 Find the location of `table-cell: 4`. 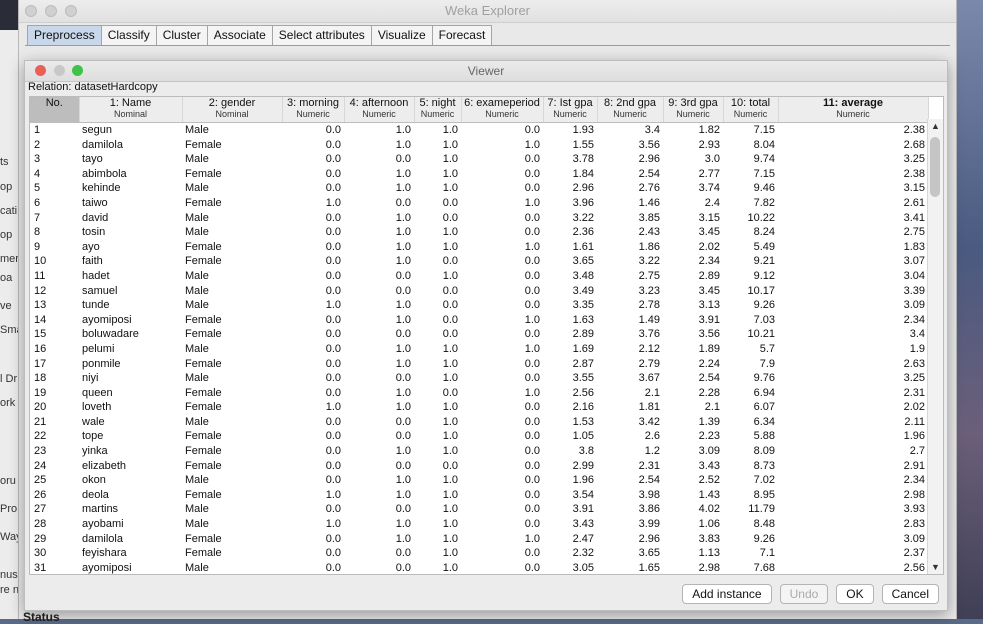

table-cell: 4 is located at coordinates (37, 173).